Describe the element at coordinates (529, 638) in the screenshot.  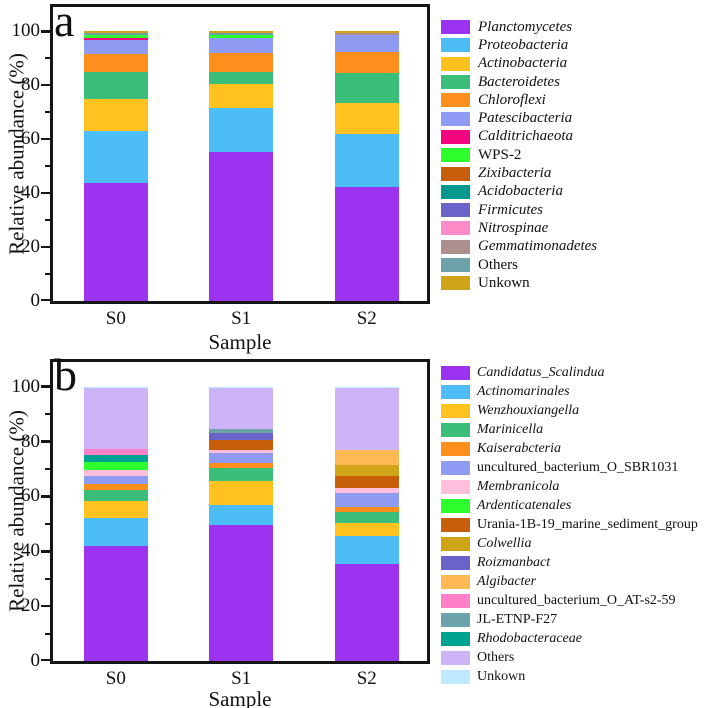
I see `legend-label: Rhodobacteraceae` at that location.